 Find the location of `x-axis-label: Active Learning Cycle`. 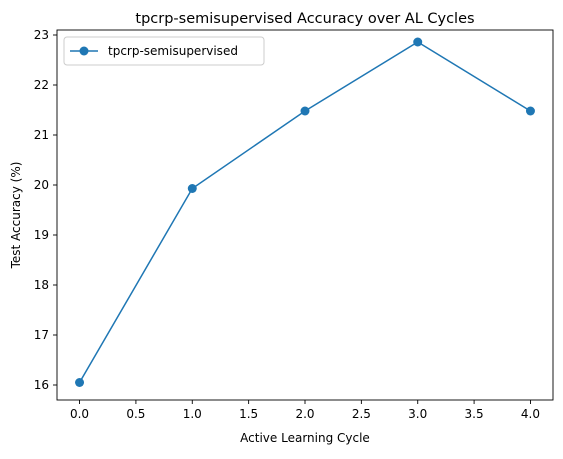

x-axis-label: Active Learning Cycle is located at coordinates (305, 438).